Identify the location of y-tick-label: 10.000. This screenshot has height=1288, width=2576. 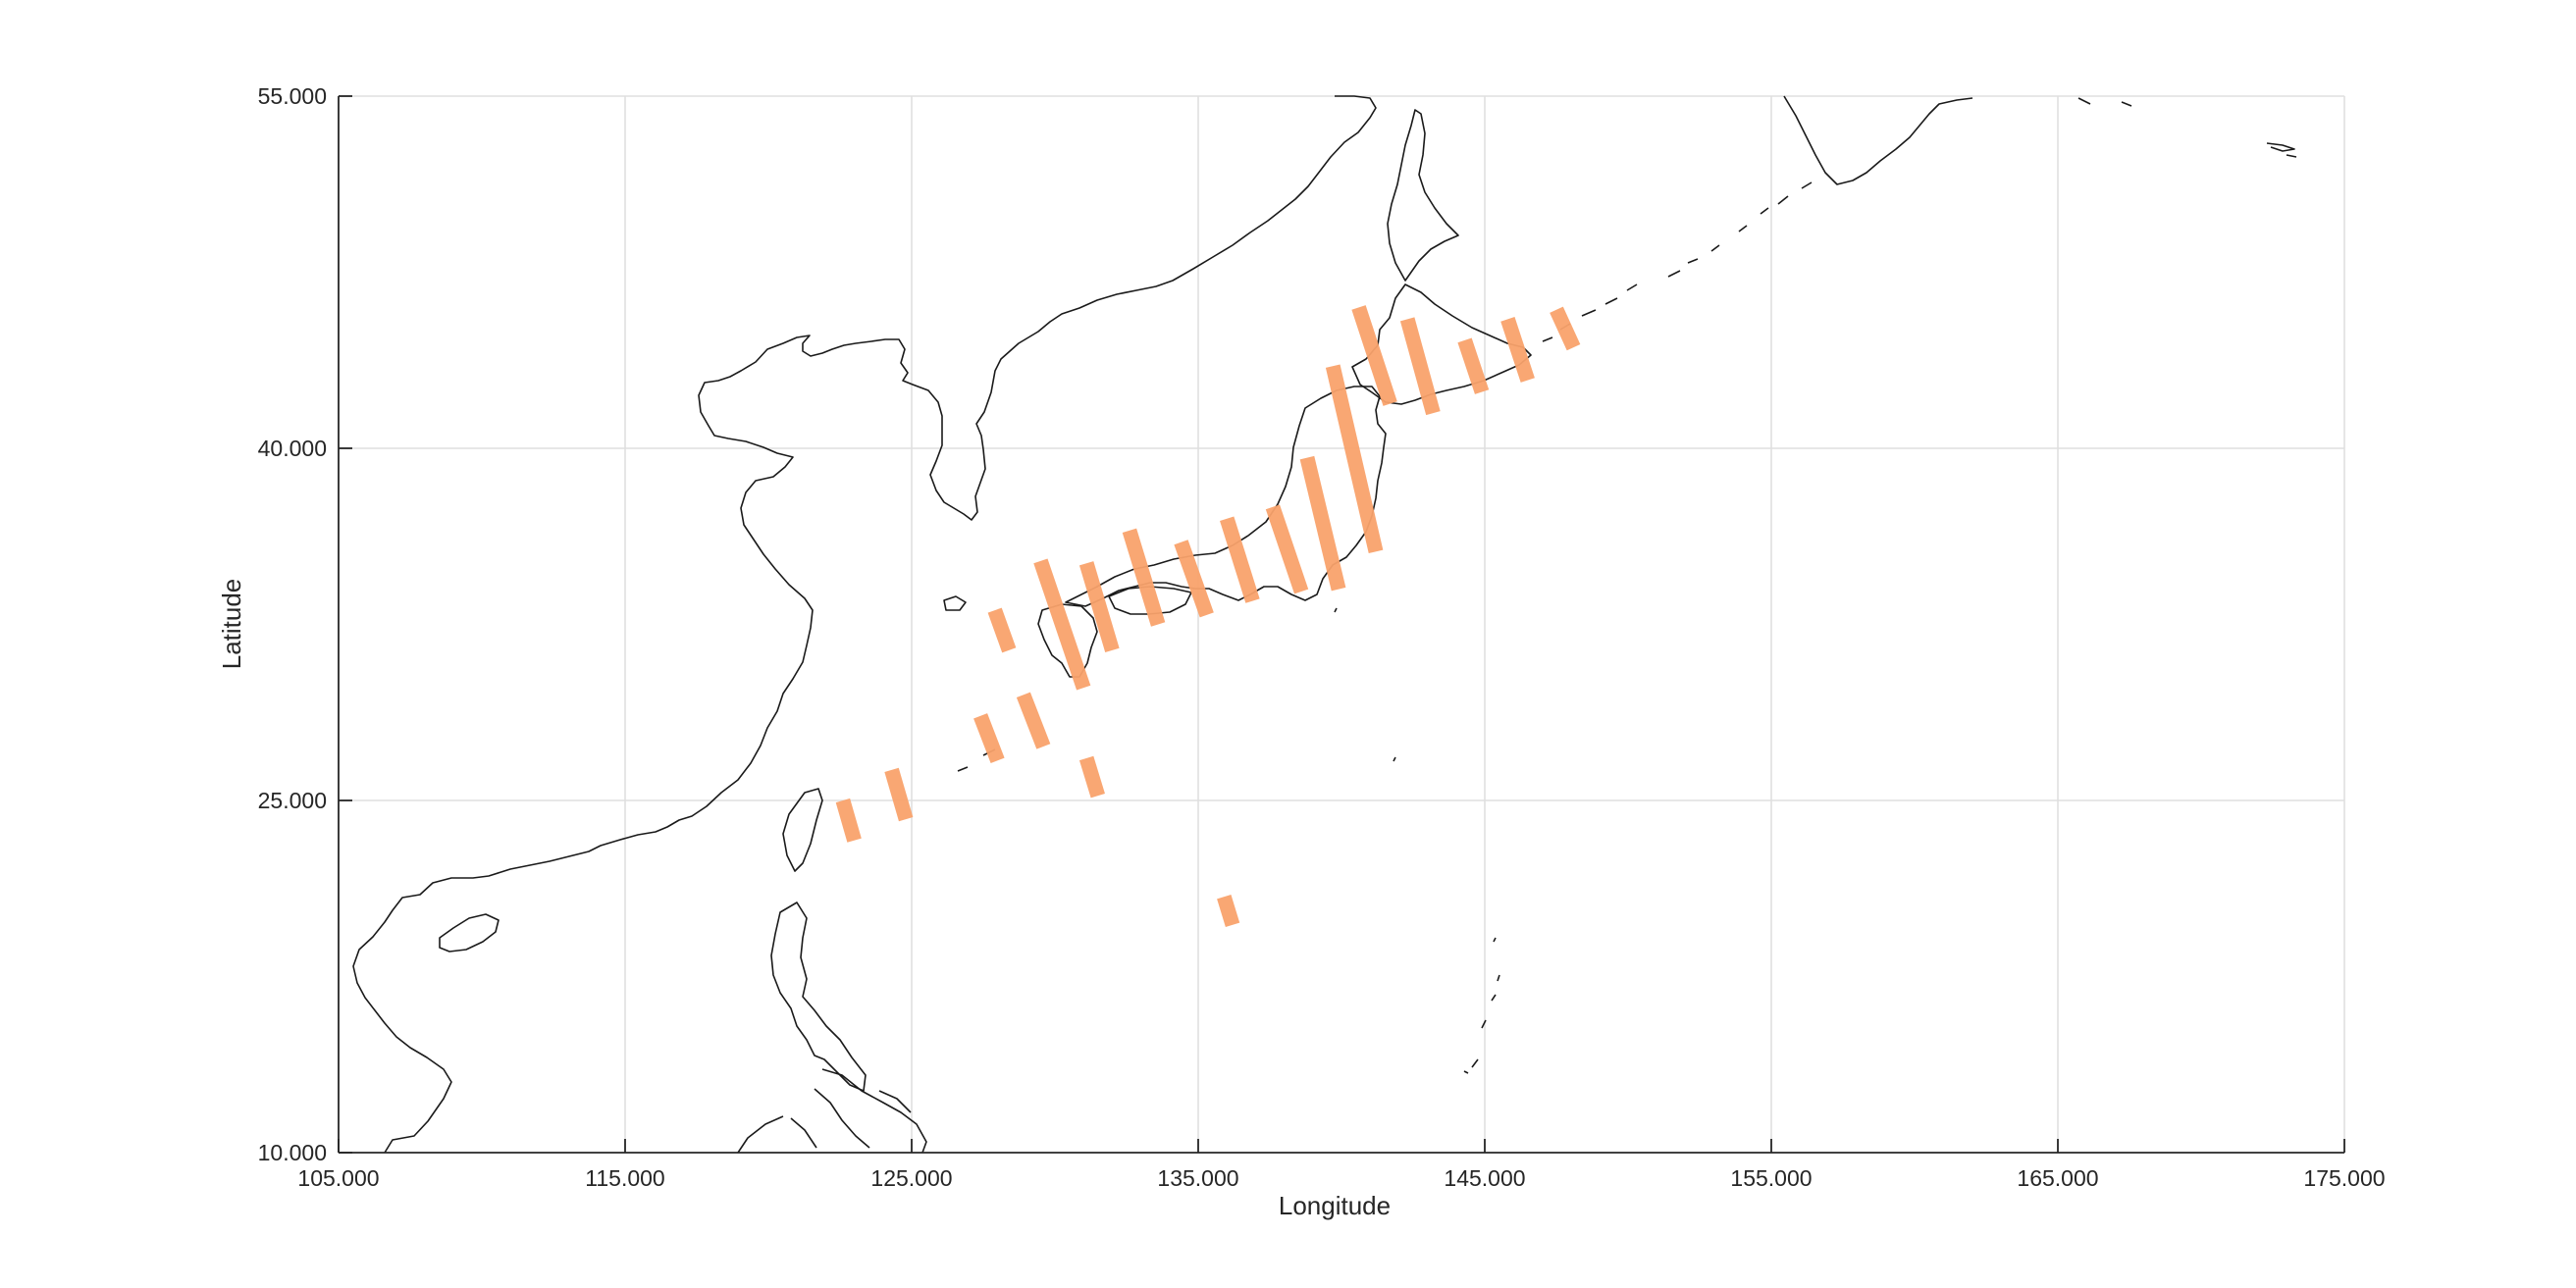
(292, 1152).